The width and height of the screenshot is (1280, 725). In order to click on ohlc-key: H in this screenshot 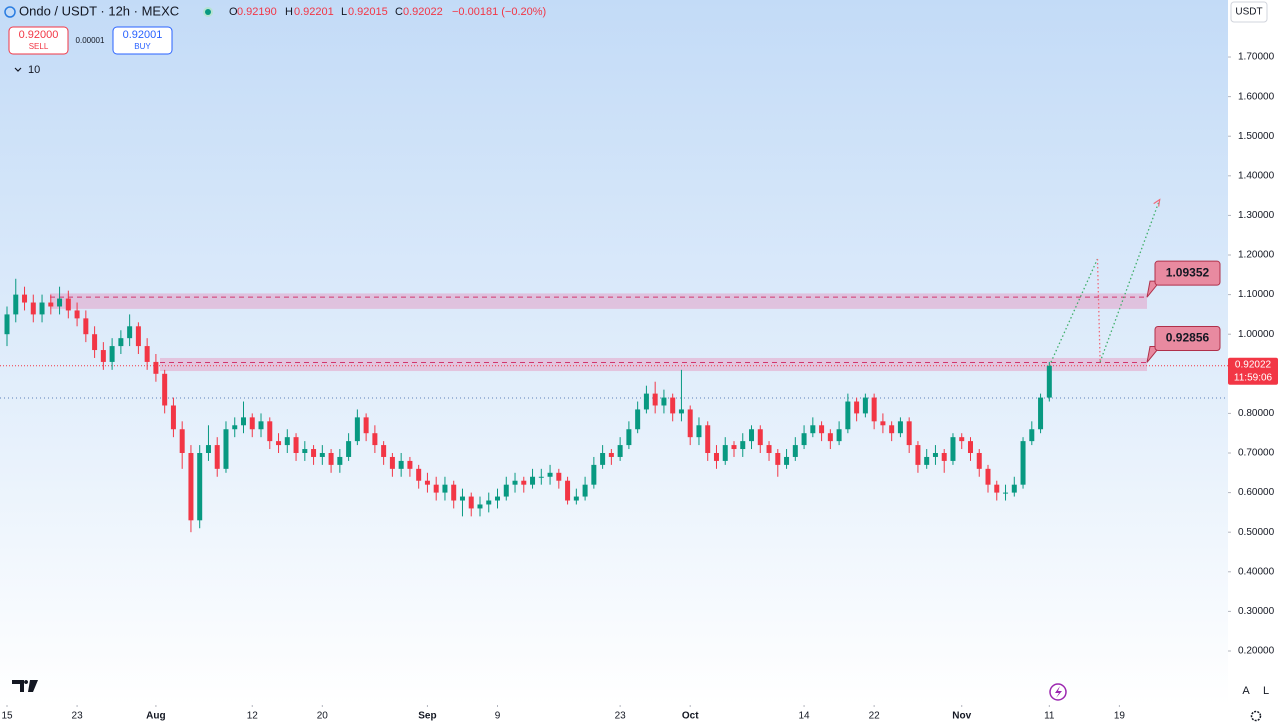, I will do `click(289, 12)`.